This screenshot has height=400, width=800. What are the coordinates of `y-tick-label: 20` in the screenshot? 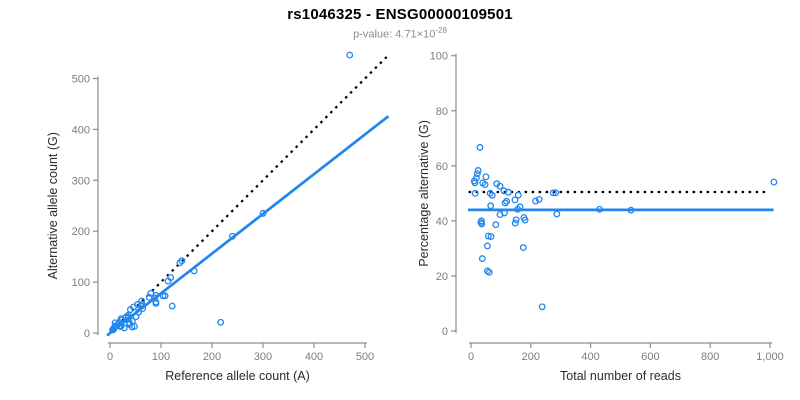 It's located at (442, 277).